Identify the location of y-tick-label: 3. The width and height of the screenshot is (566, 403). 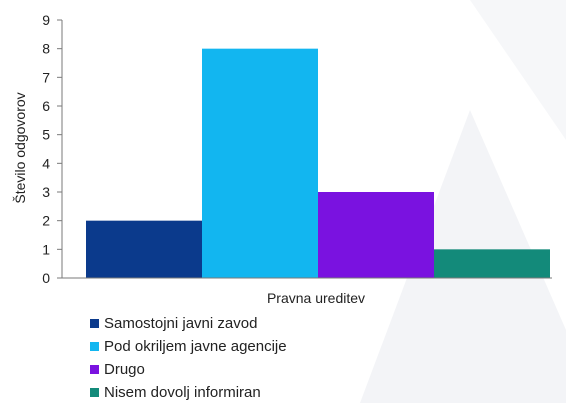
(46, 192).